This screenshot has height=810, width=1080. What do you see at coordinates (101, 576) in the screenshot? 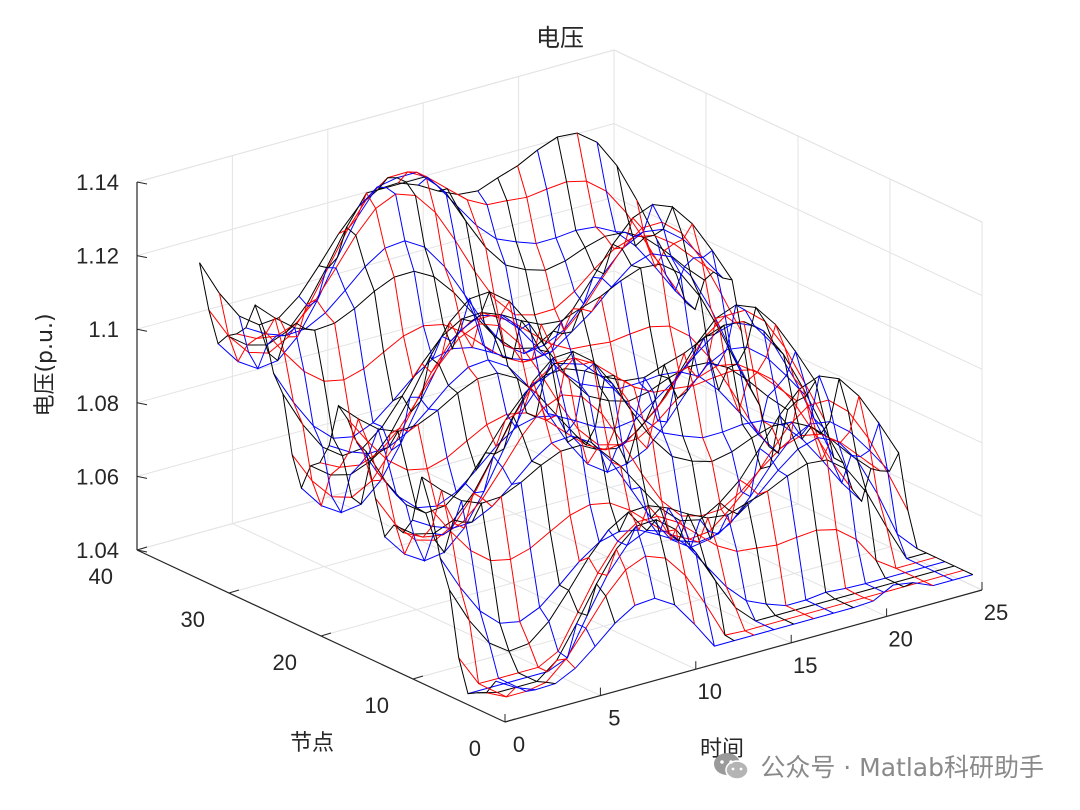
I see `y-tick-label: 40` at bounding box center [101, 576].